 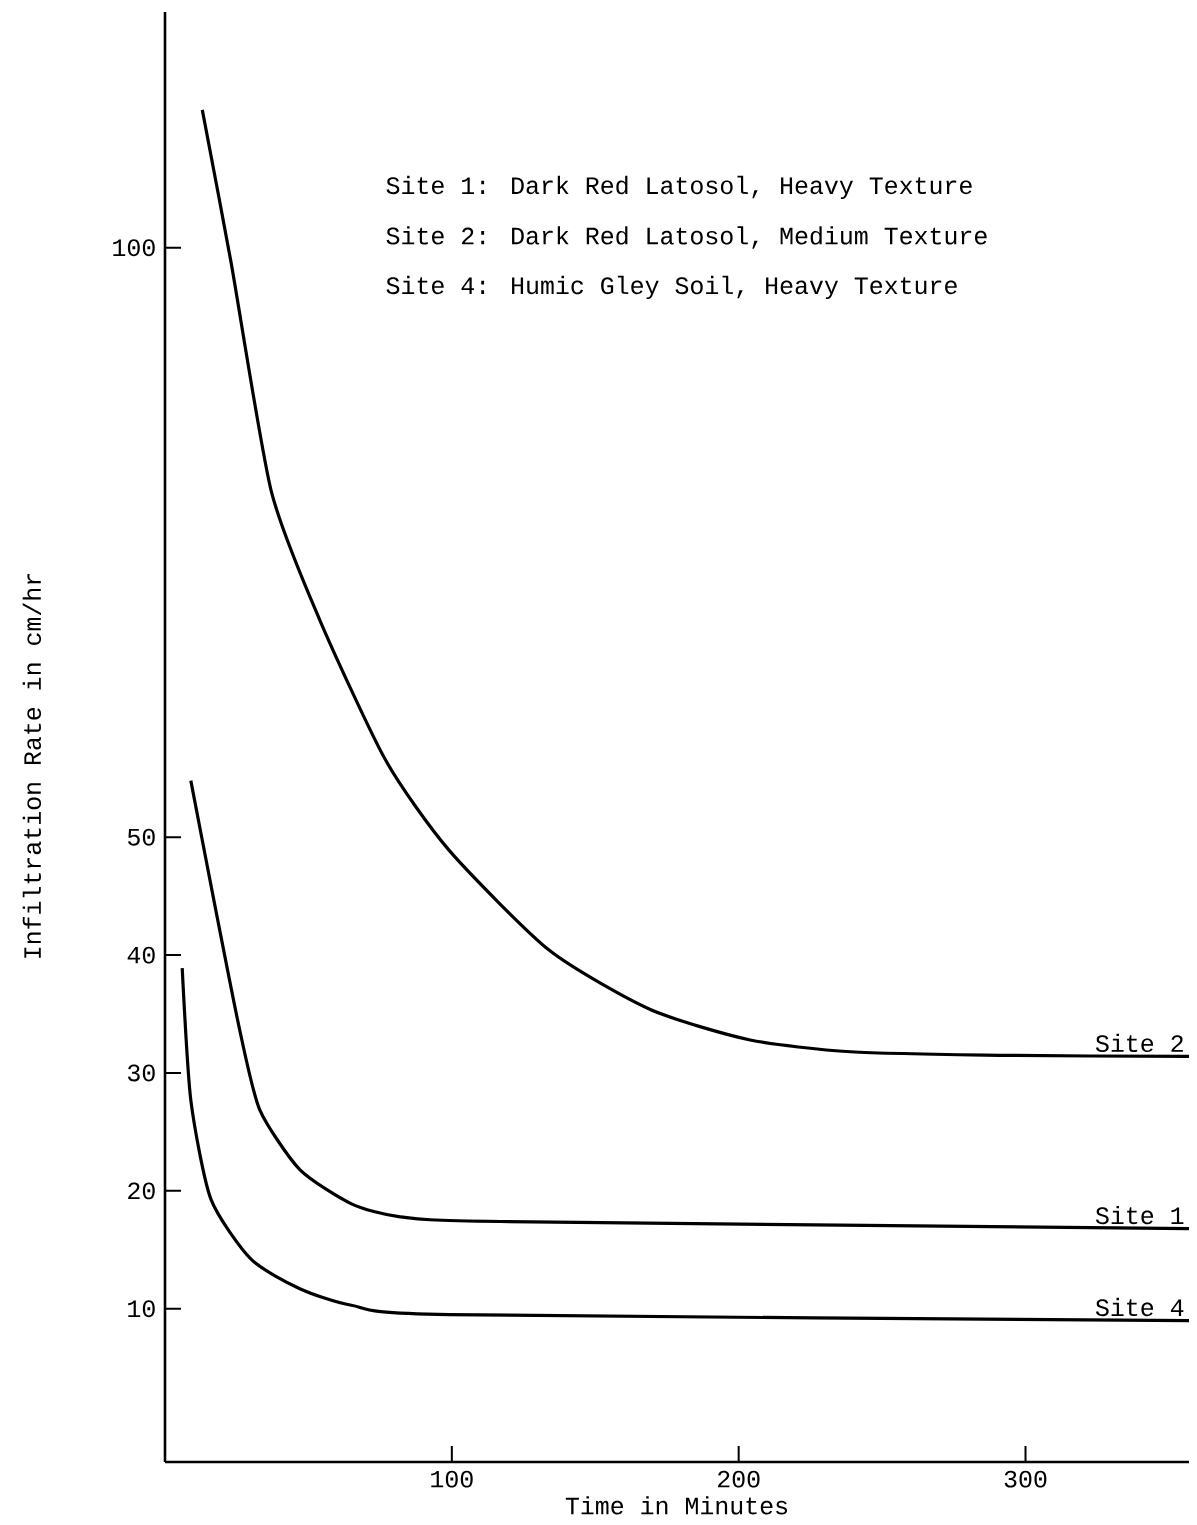 What do you see at coordinates (1025, 1479) in the screenshot?
I see `x-tick-label: 300` at bounding box center [1025, 1479].